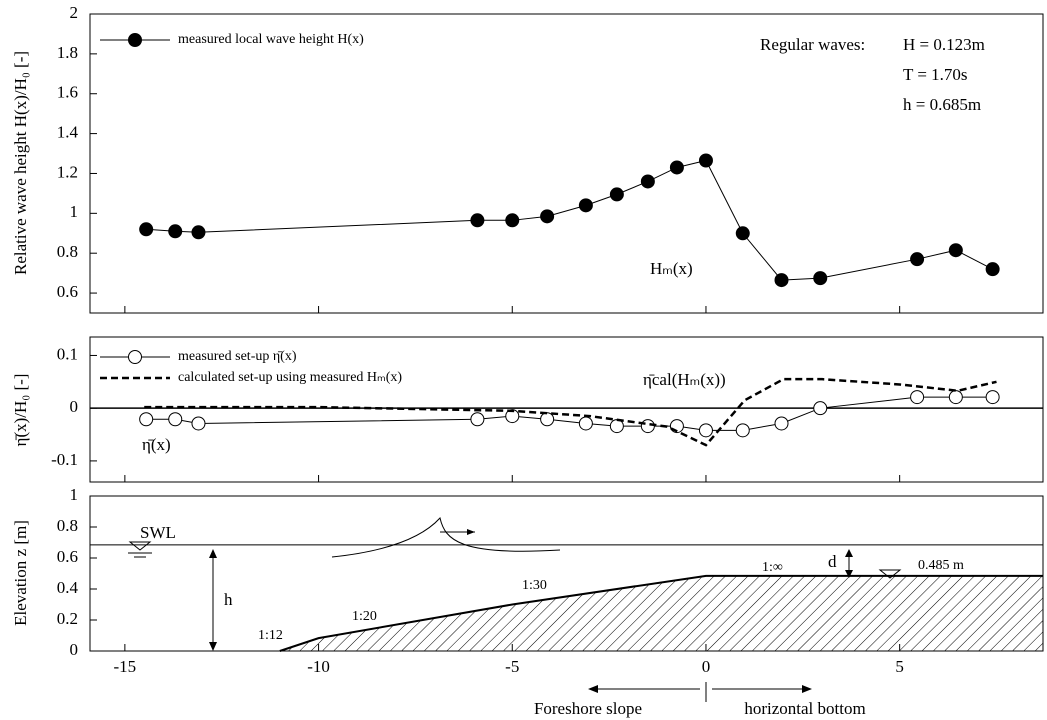 The width and height of the screenshot is (1047, 720). What do you see at coordinates (364, 616) in the screenshot?
I see `annotation: 1:20` at bounding box center [364, 616].